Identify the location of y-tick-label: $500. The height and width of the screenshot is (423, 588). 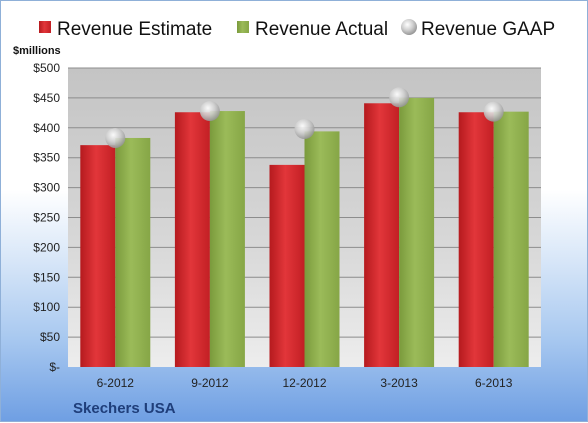
(46, 68).